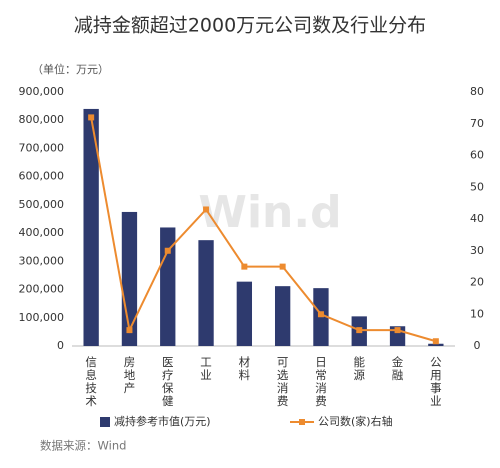 Image resolution: width=500 pixels, height=468 pixels. I want to click on x-tick-label: 房地产, so click(129, 375).